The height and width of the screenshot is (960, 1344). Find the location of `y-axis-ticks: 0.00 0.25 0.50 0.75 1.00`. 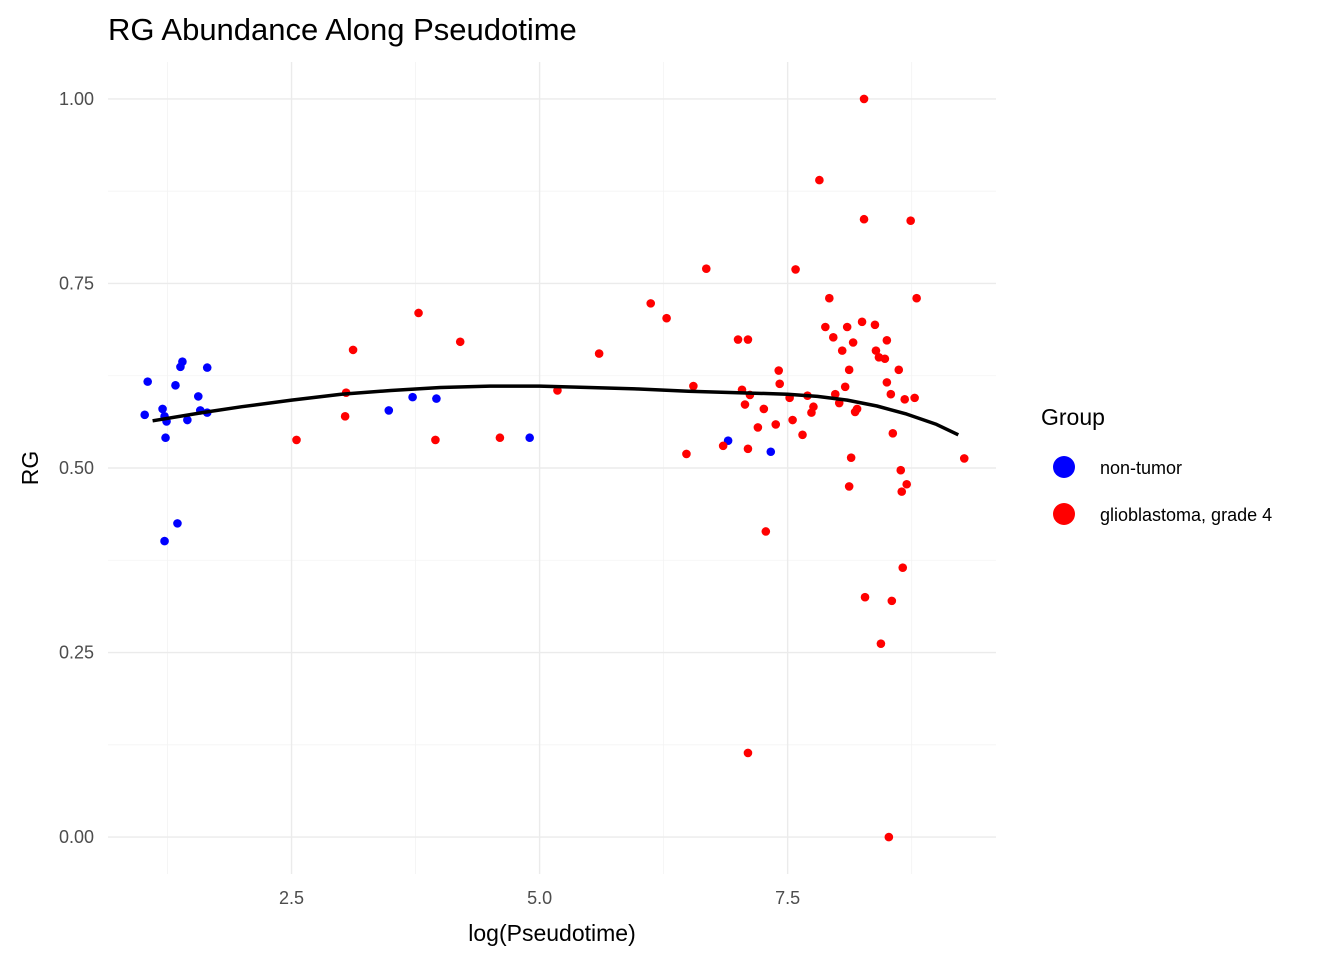

y-axis-ticks: 0.00 0.25 0.50 0.75 1.00 is located at coordinates (76, 468).